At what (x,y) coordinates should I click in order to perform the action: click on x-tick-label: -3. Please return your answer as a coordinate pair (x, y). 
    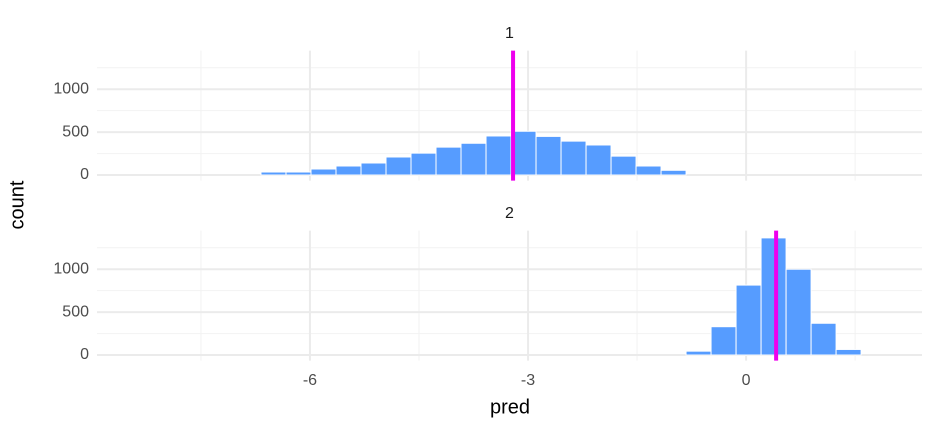
    Looking at the image, I should click on (528, 380).